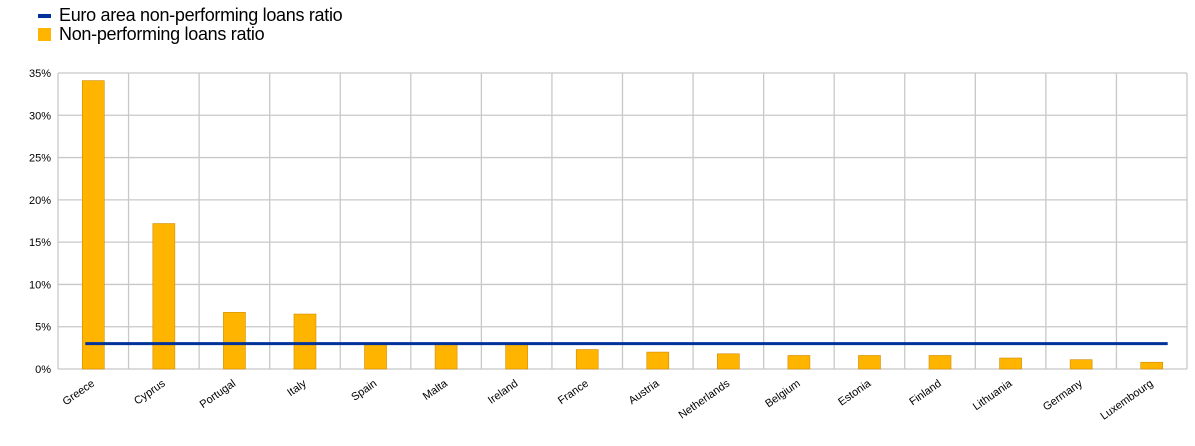 The width and height of the screenshot is (1195, 446). I want to click on x-tick-label: Luxembourg, so click(1126, 400).